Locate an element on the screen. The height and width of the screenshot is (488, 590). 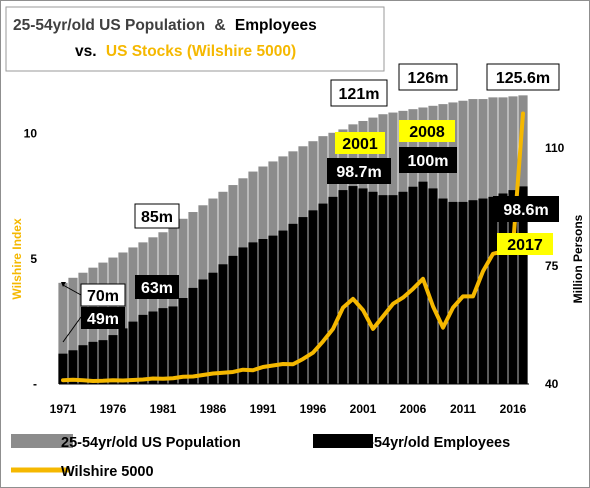
annotation-100m: 100m is located at coordinates (428, 160).